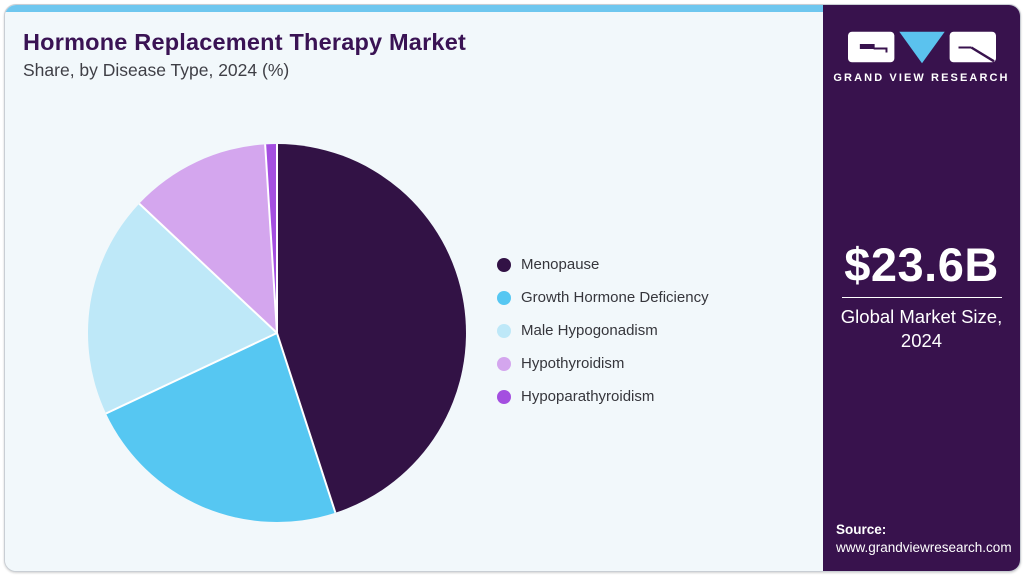  What do you see at coordinates (589, 330) in the screenshot?
I see `legend-label: Male Hypogonadism` at bounding box center [589, 330].